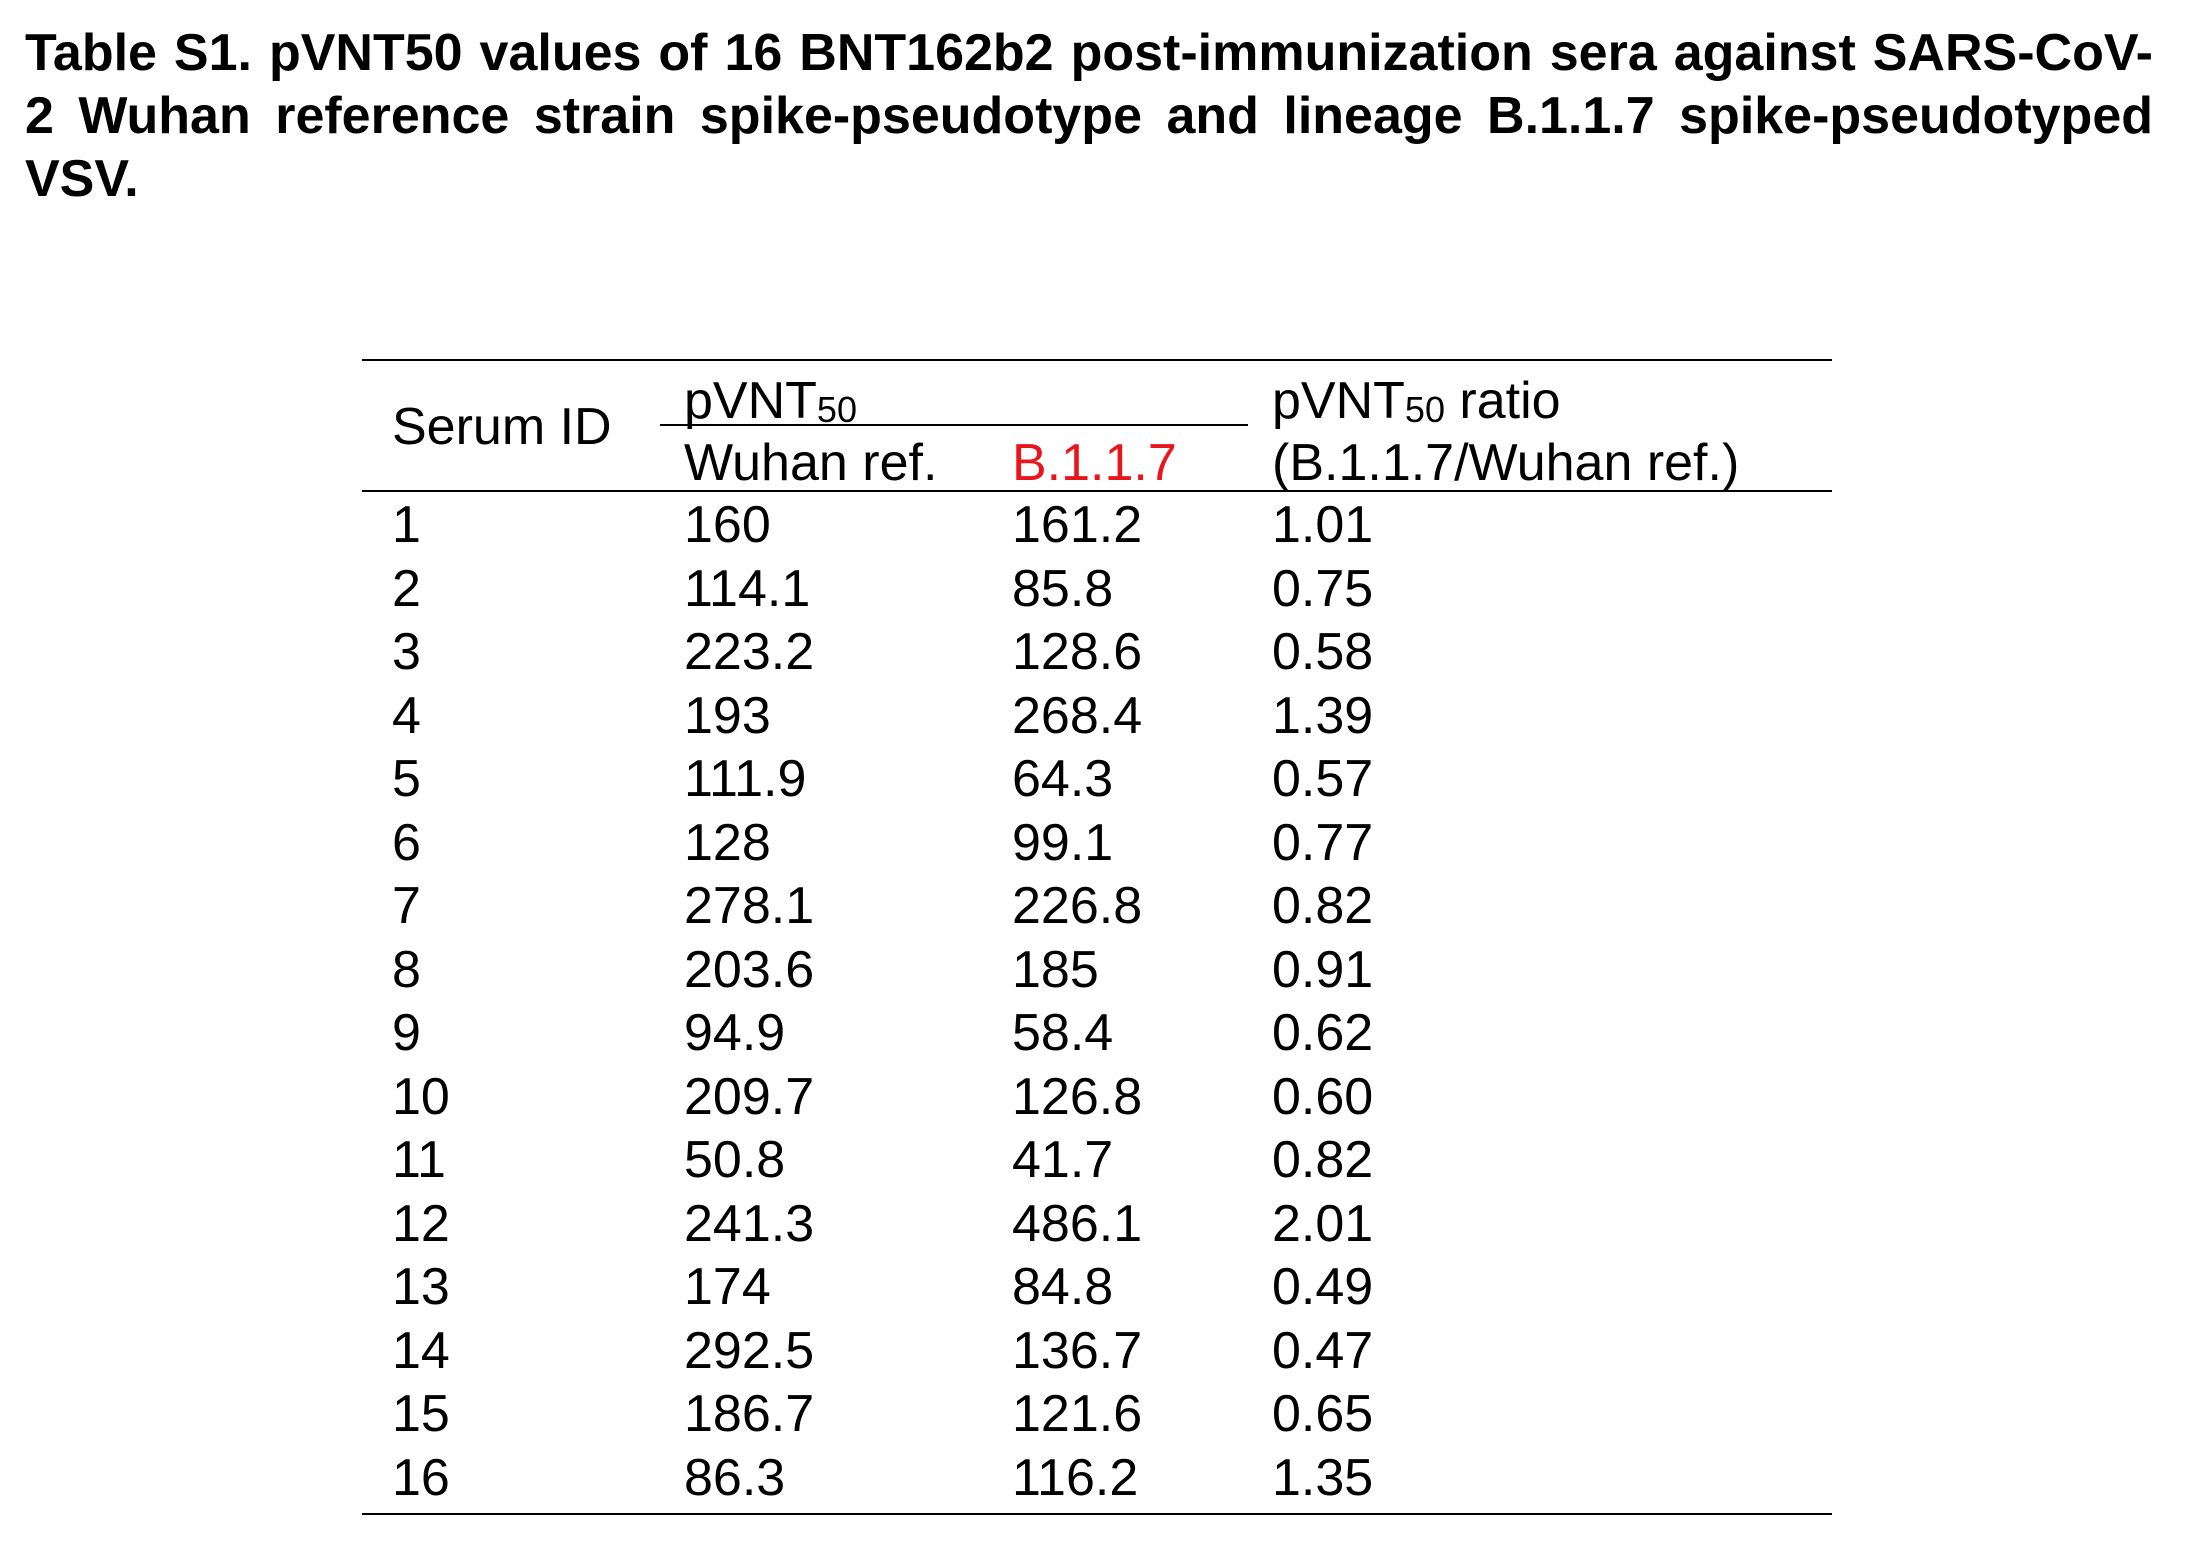  I want to click on cell-b117: 121.6, so click(1077, 1414).